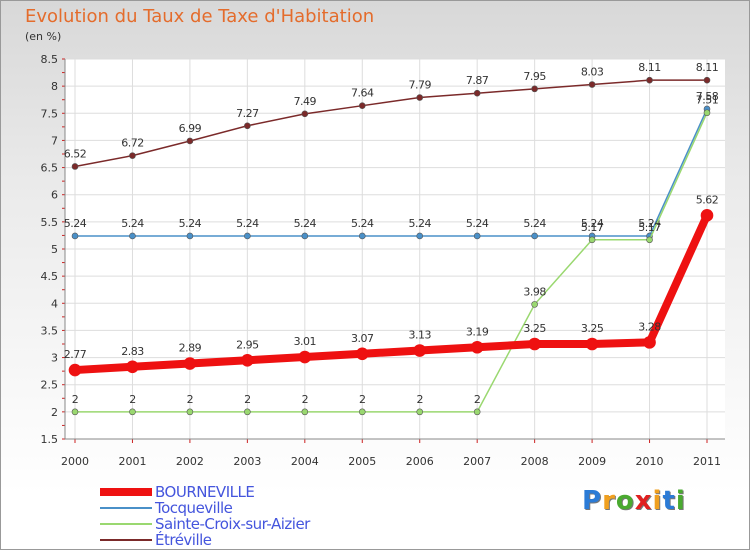 This screenshot has width=750, height=550. I want to click on data-label: 5.62, so click(707, 199).